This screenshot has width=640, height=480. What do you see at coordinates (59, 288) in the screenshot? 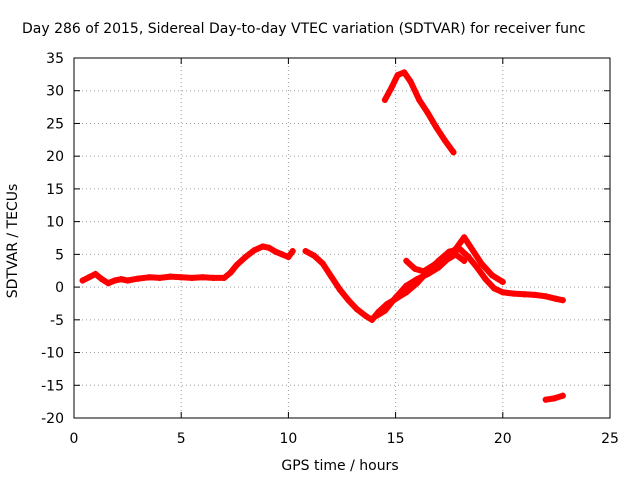
I see `y-tick-label: 0` at bounding box center [59, 288].